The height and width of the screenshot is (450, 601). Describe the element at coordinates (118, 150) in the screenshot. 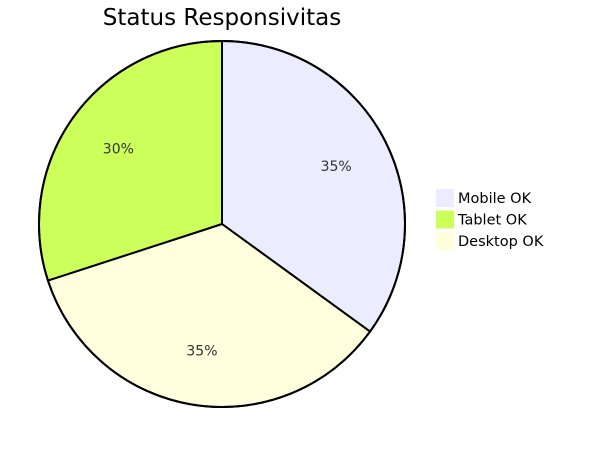

I see `slice-value-label: 30%` at that location.